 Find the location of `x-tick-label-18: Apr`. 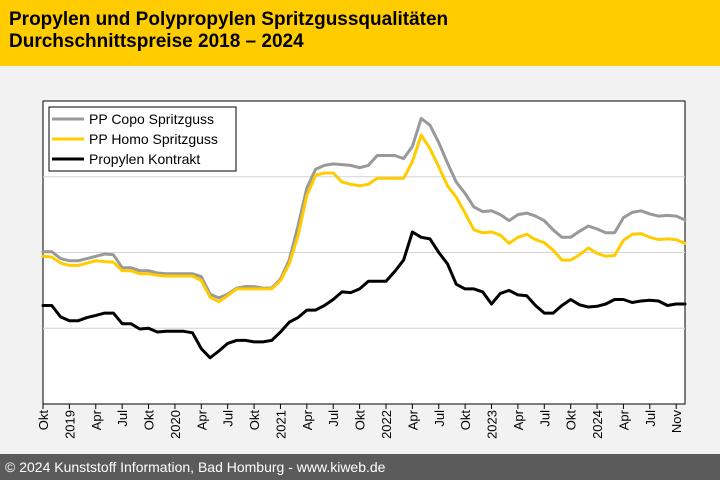

x-tick-label-18: Apr is located at coordinates (518, 419).